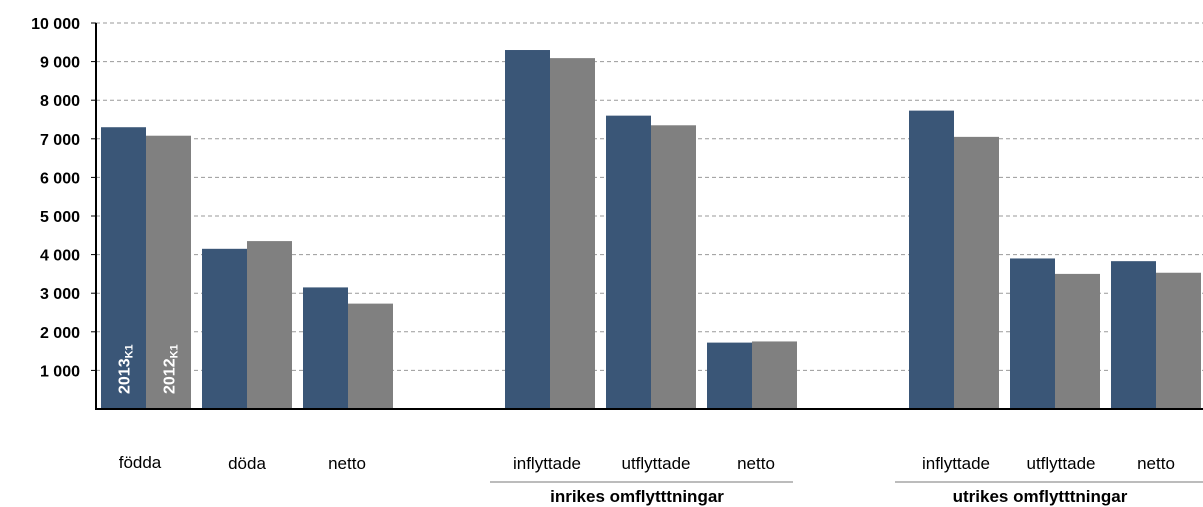  What do you see at coordinates (60, 256) in the screenshot?
I see `y-tick-label: 4 000` at bounding box center [60, 256].